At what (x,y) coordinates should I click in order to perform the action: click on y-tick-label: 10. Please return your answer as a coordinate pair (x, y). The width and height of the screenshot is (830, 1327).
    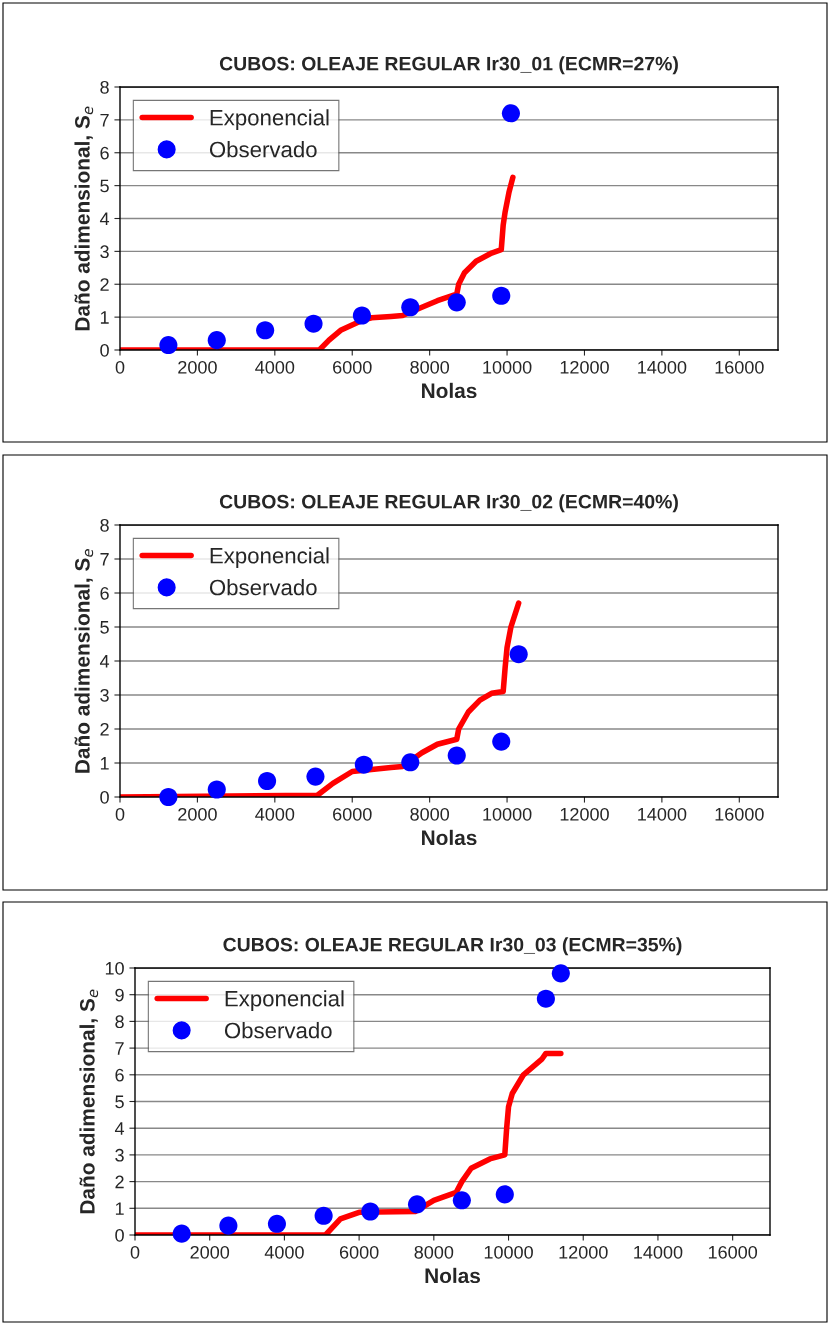
    Looking at the image, I should click on (114, 968).